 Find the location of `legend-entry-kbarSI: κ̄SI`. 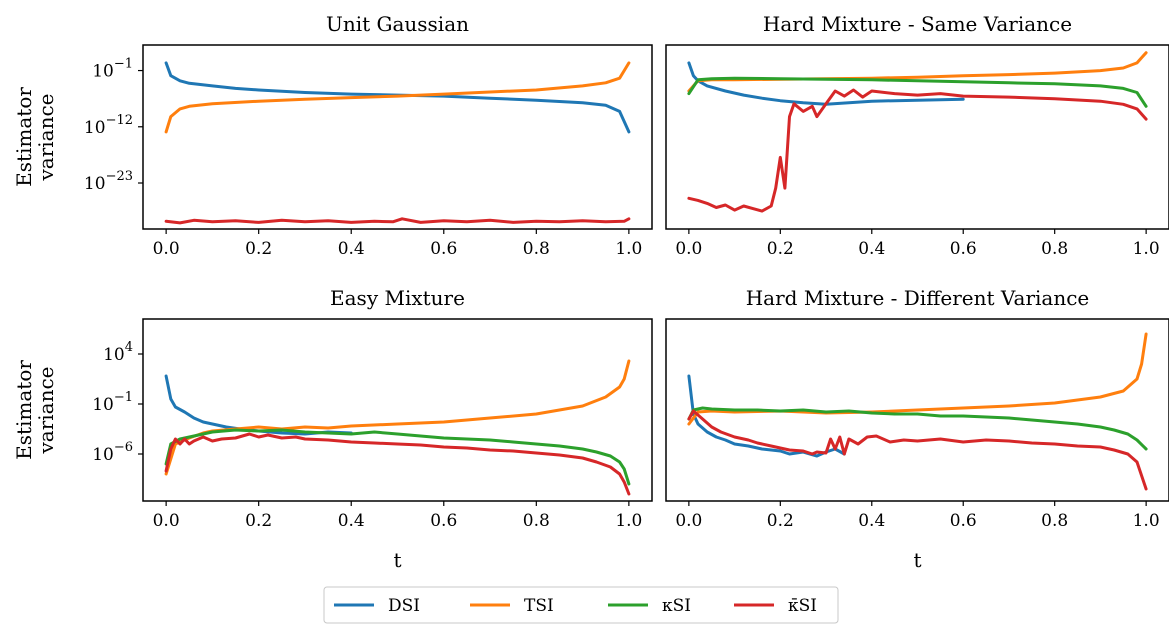

legend-entry-kbarSI: κ̄SI is located at coordinates (775, 606).